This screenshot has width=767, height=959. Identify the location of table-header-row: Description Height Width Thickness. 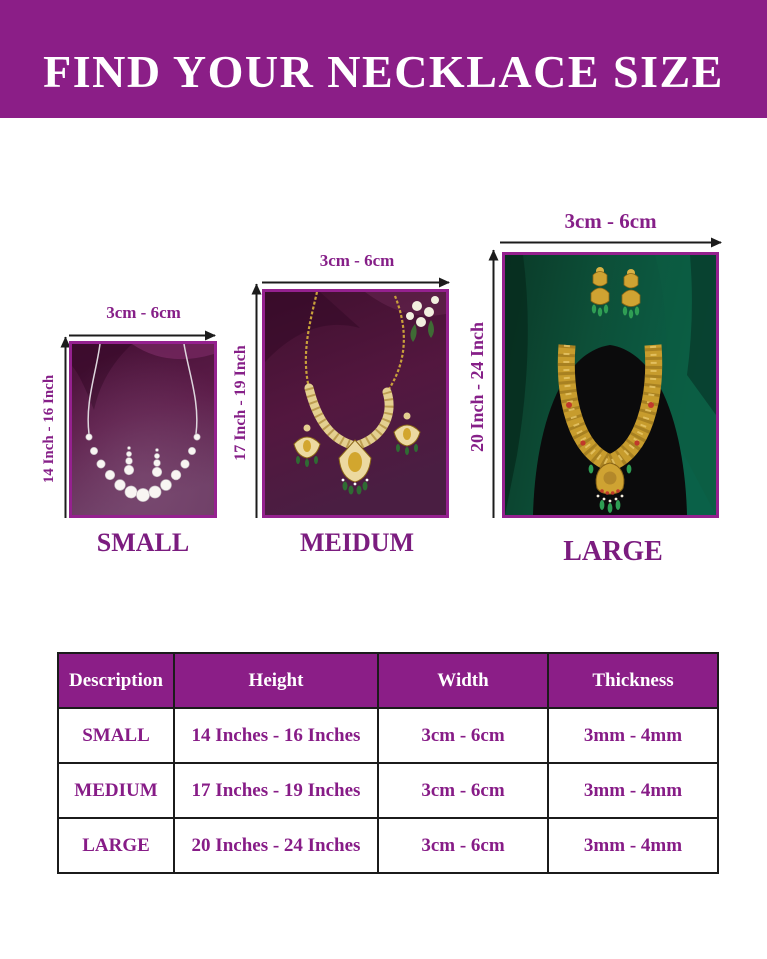
(388, 680).